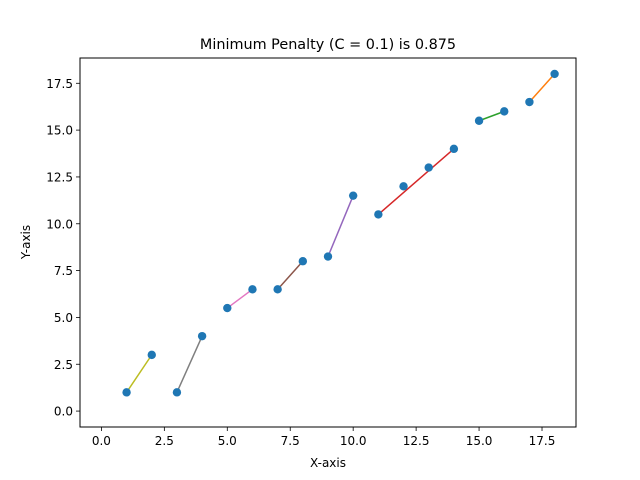 This screenshot has height=480, width=640. I want to click on y-axis-label: Y-axis, so click(26, 242).